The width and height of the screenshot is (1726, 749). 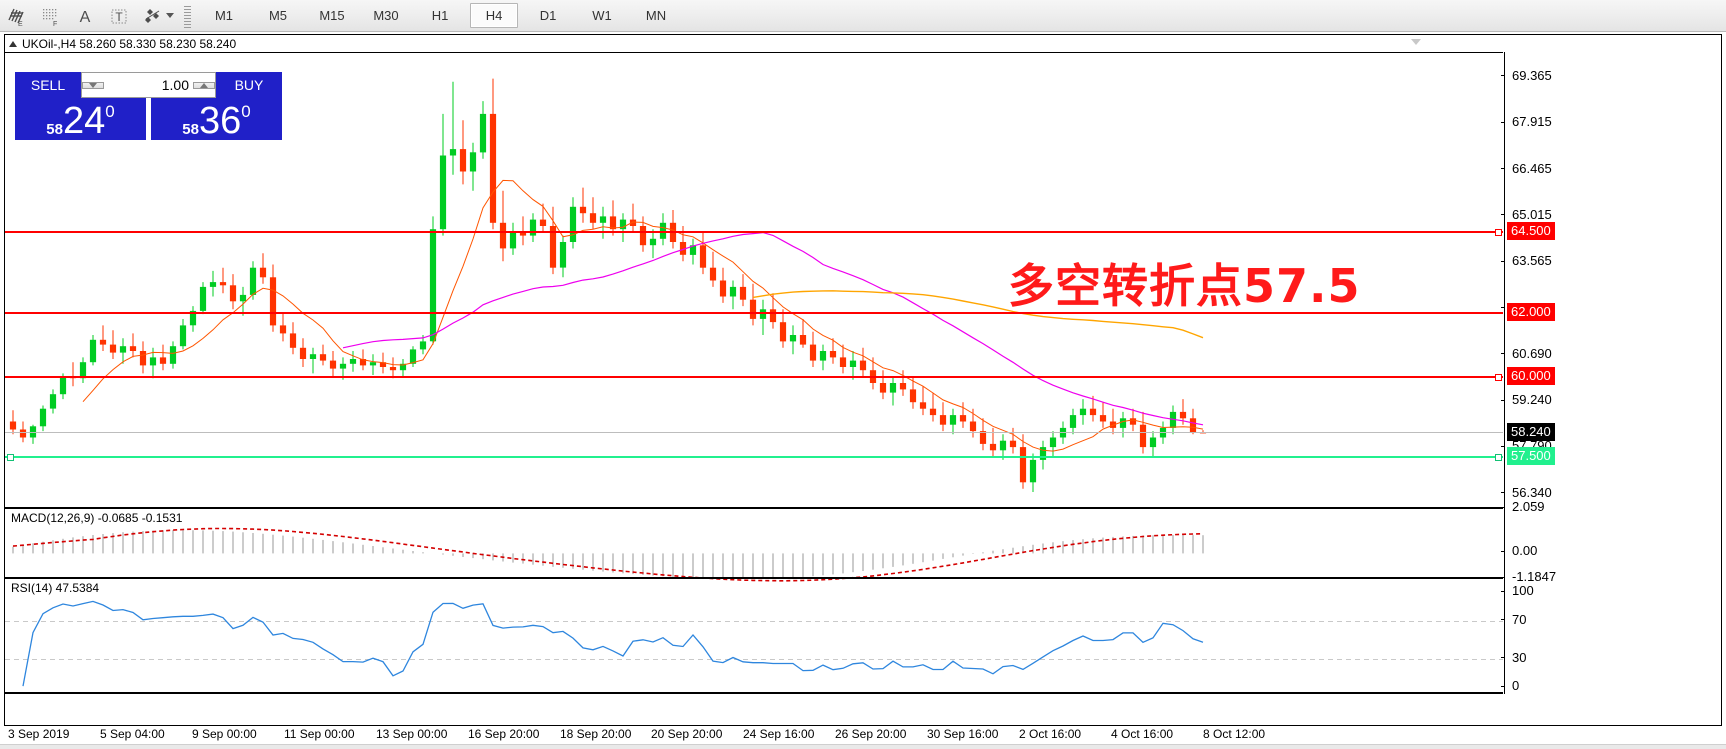 I want to click on buy-price-big: 36, so click(x=220, y=120).